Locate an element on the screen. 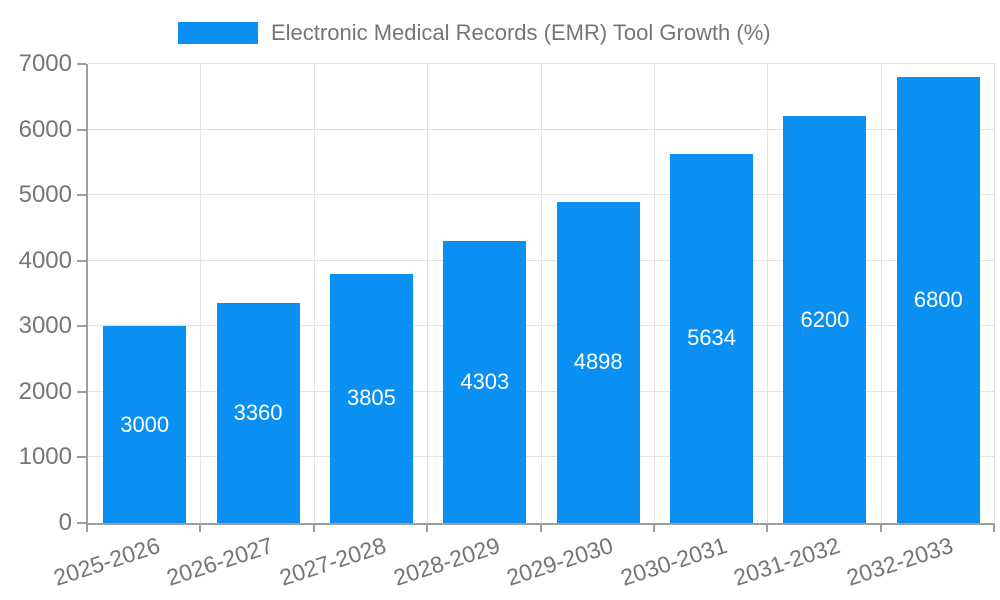 This screenshot has height=600, width=1000. bar: 4898 is located at coordinates (598, 362).